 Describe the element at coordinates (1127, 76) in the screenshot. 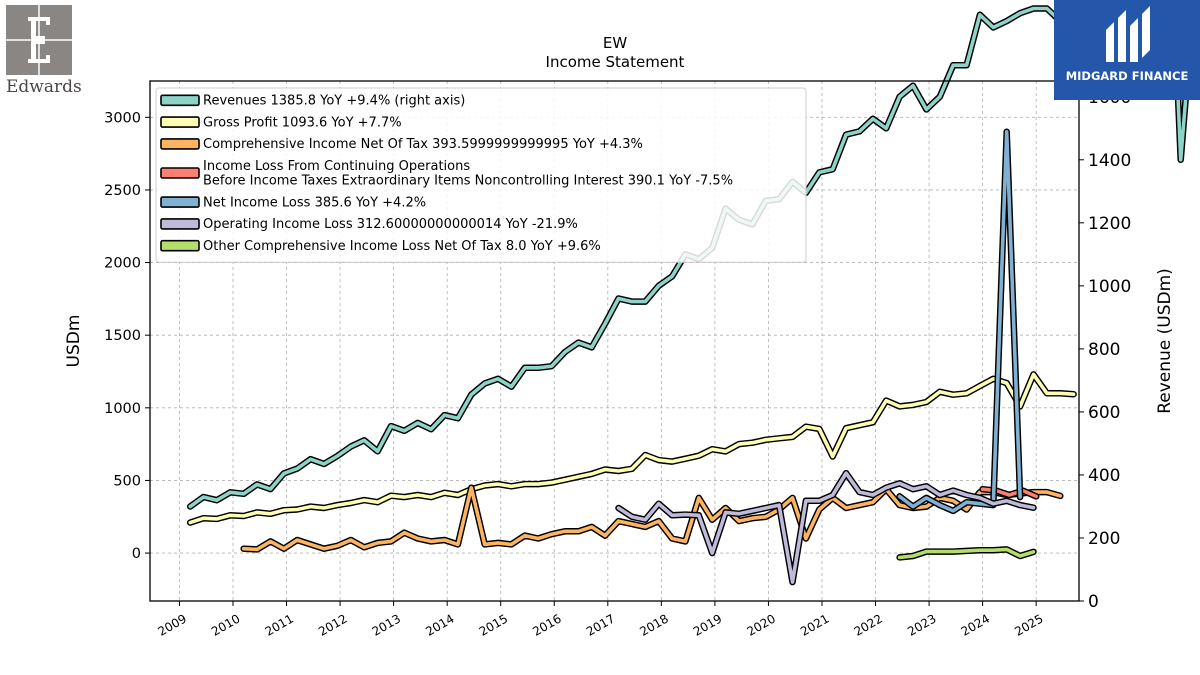

I see `midgard-finance-wordmark: MIDGARD FINANCE` at that location.